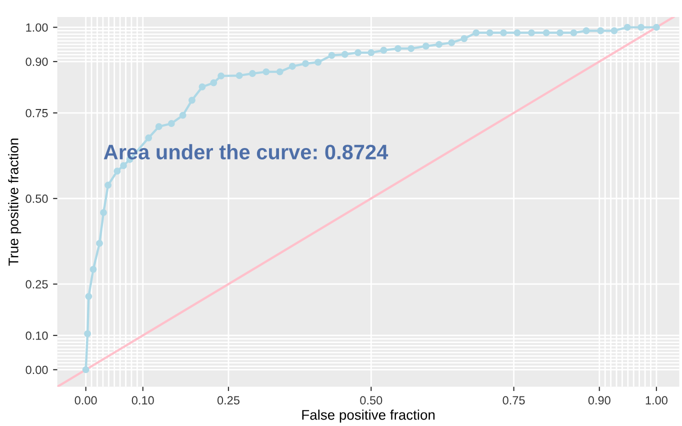 Image resolution: width=682 pixels, height=426 pixels. What do you see at coordinates (228, 400) in the screenshot?
I see `x-tick-label: 0.25` at bounding box center [228, 400].